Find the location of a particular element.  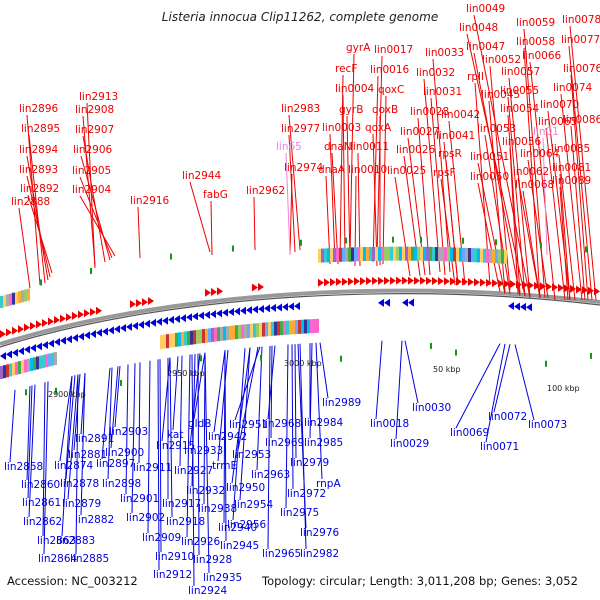

gene-label: lin0051 is located at coordinates (489, 157).